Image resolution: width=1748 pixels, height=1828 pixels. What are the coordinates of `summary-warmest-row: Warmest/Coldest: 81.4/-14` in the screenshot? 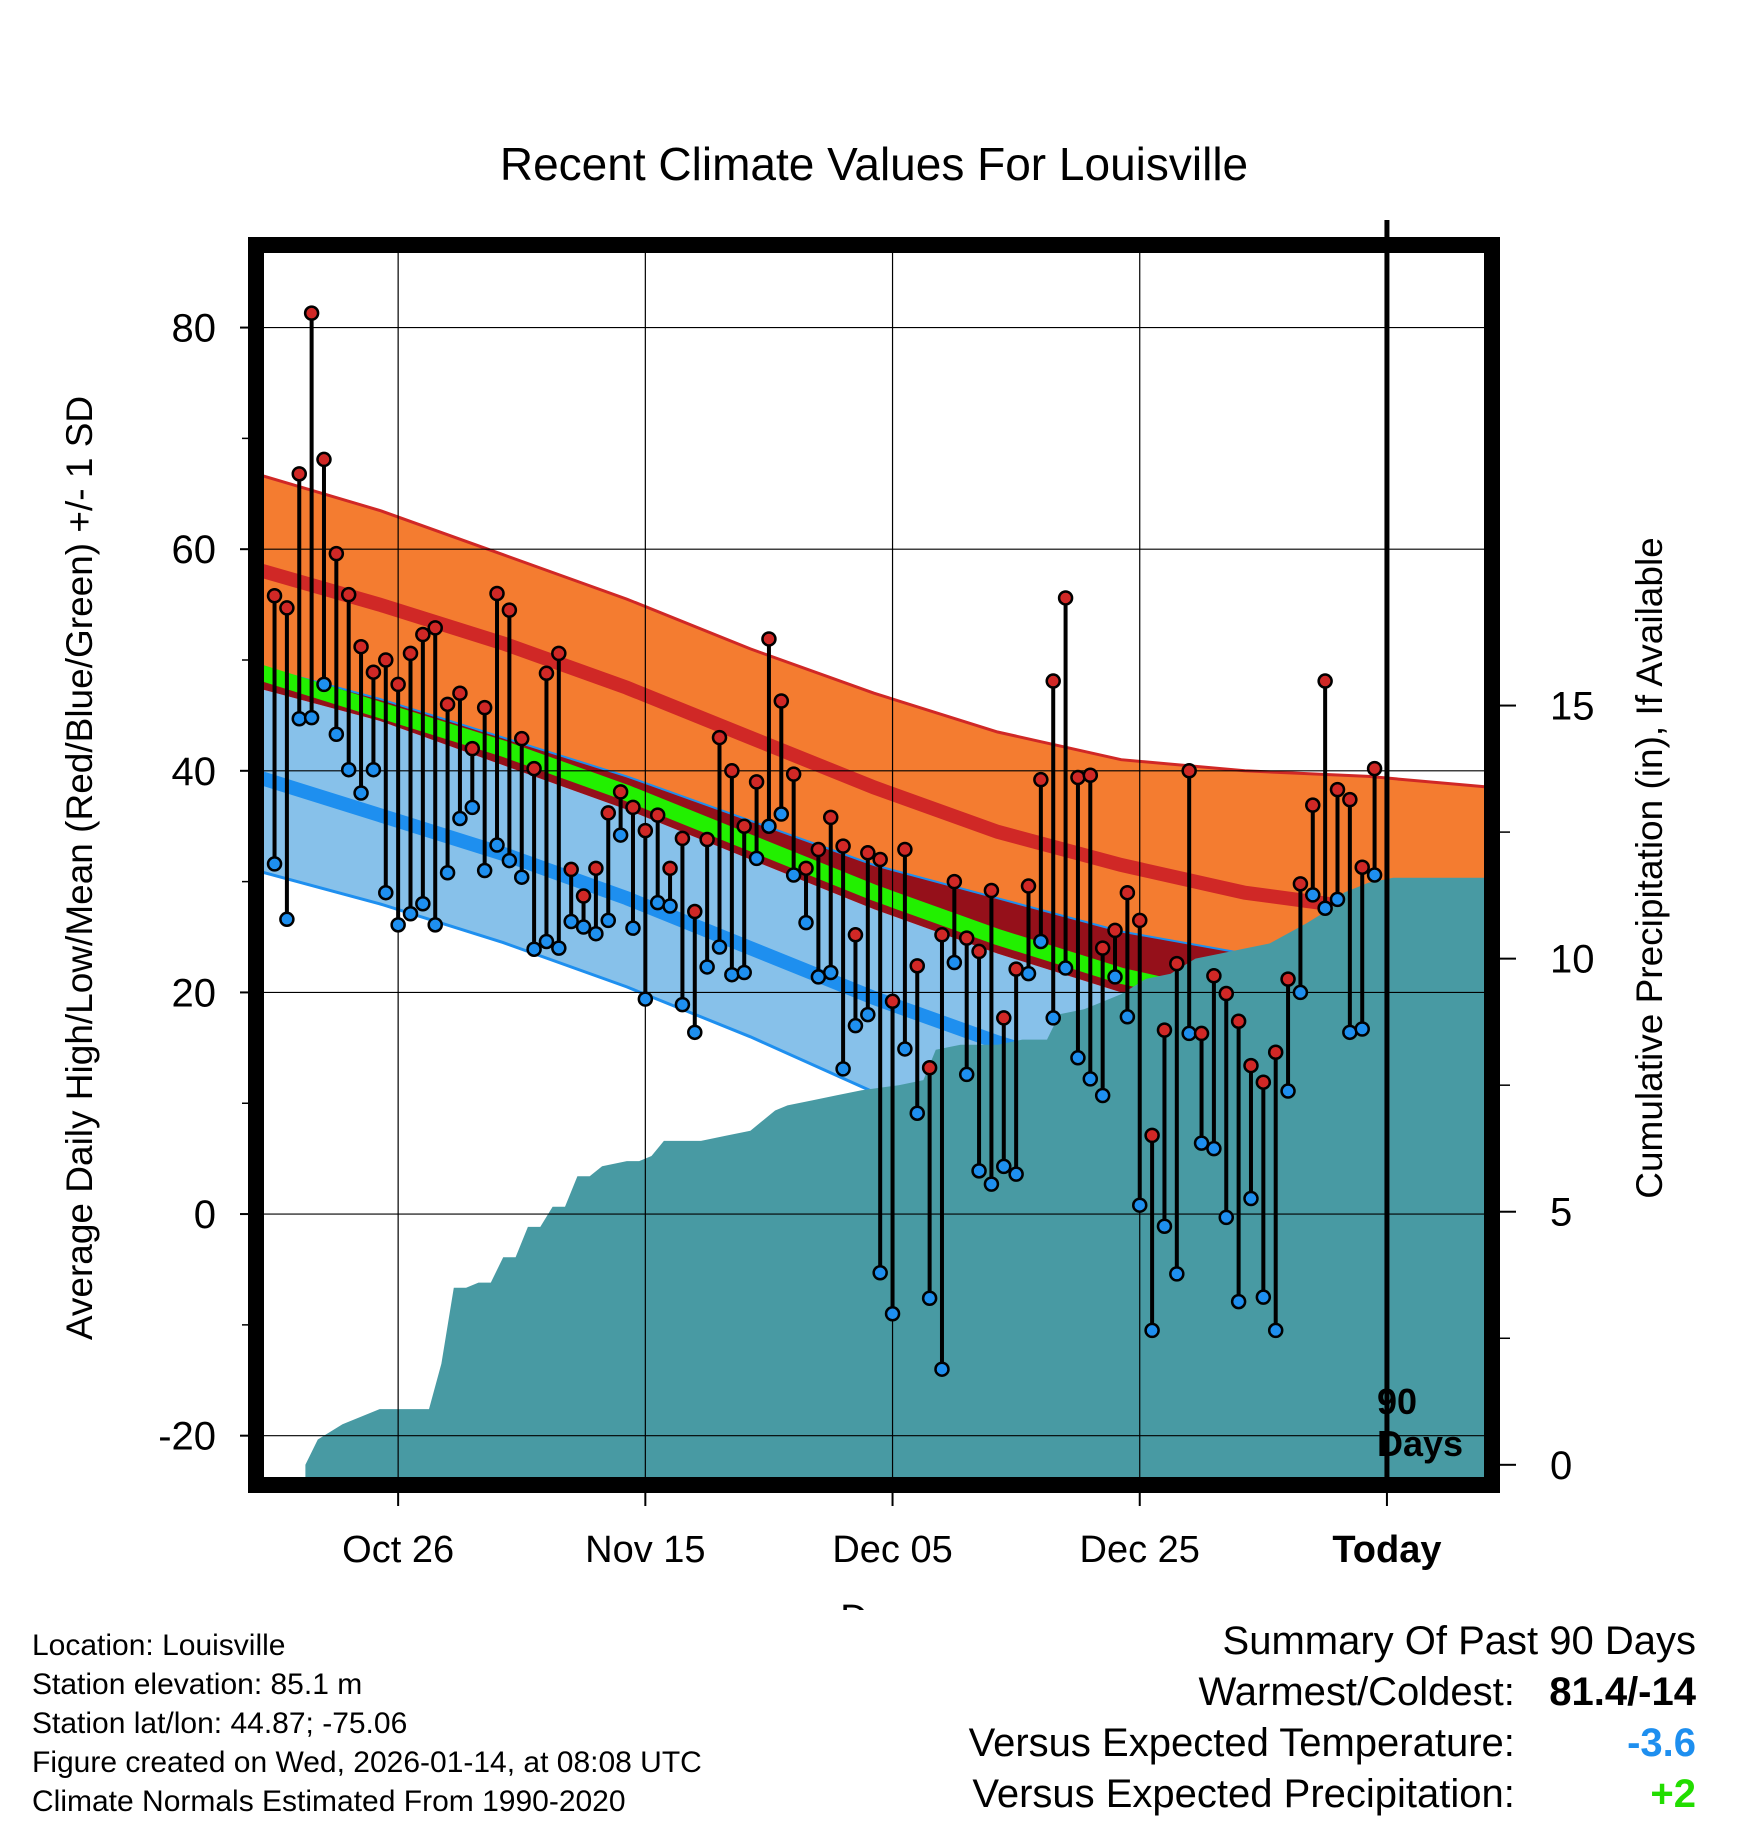 It's located at (1333, 1692).